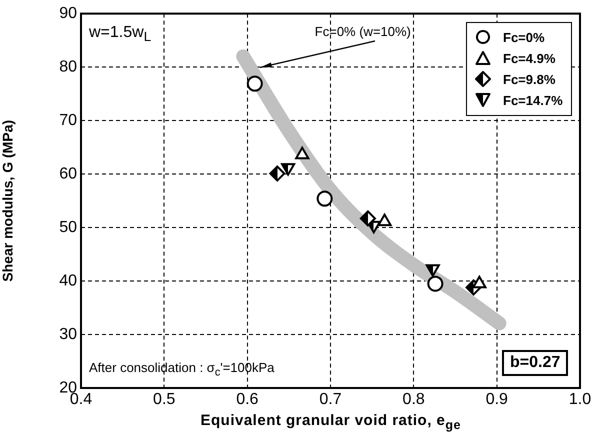  What do you see at coordinates (68, 67) in the screenshot?
I see `y-tick-label: 80` at bounding box center [68, 67].